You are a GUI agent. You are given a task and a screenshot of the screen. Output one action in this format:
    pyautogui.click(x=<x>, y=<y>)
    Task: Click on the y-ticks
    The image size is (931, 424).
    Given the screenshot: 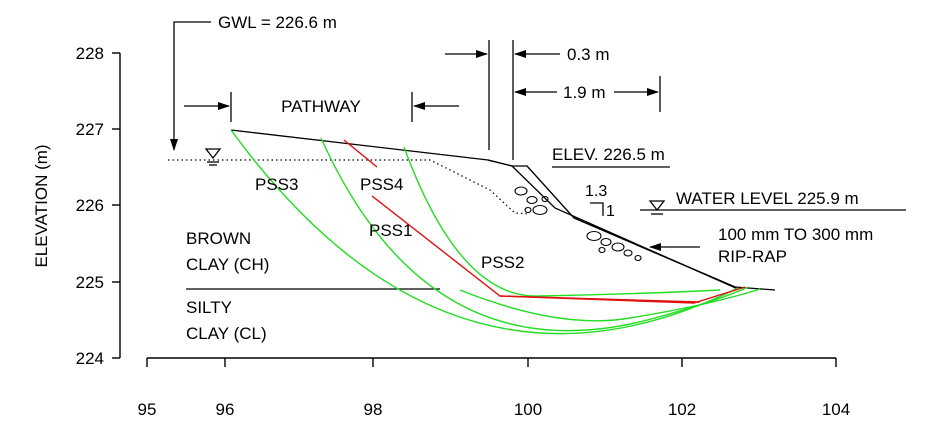 What is the action you would take?
    pyautogui.click(x=116, y=205)
    